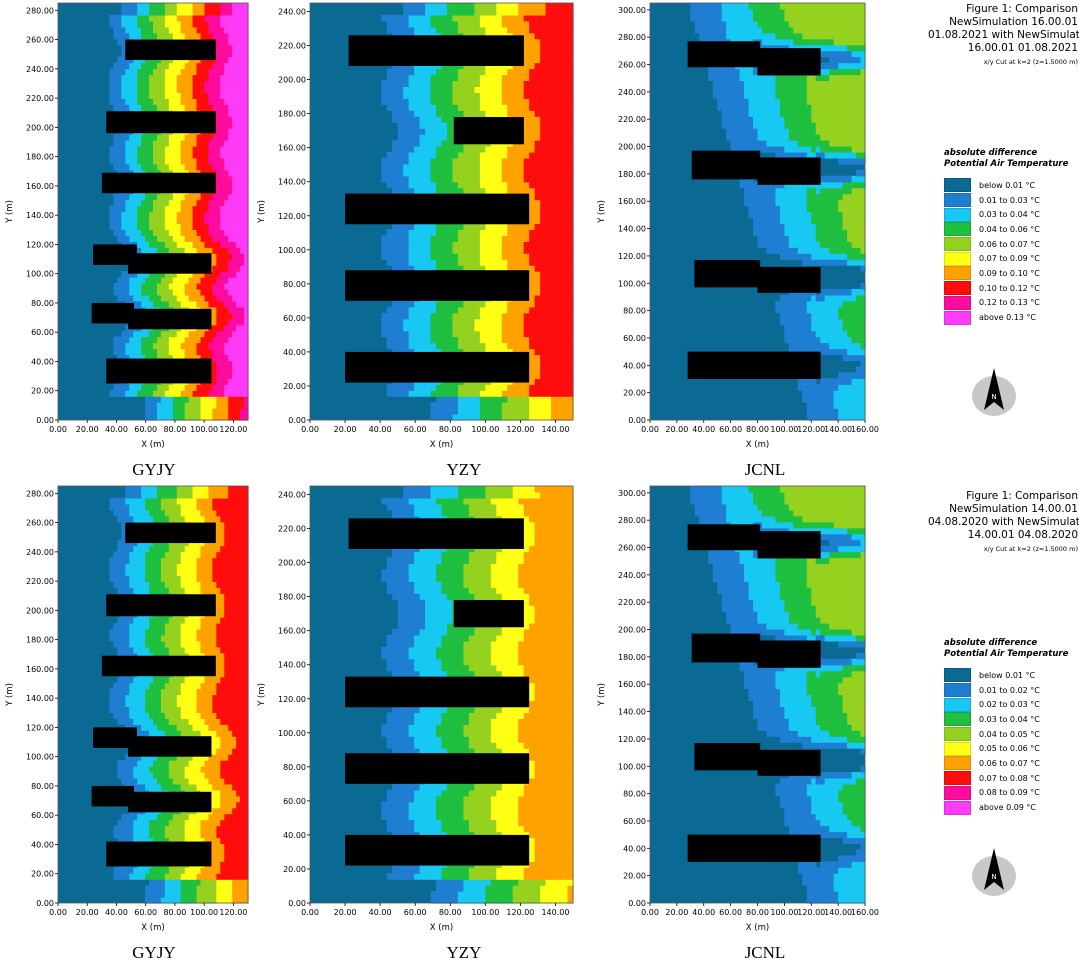 Image resolution: width=1079 pixels, height=966 pixels. I want to click on site-label-gyjy-top: GYJY, so click(154, 469).